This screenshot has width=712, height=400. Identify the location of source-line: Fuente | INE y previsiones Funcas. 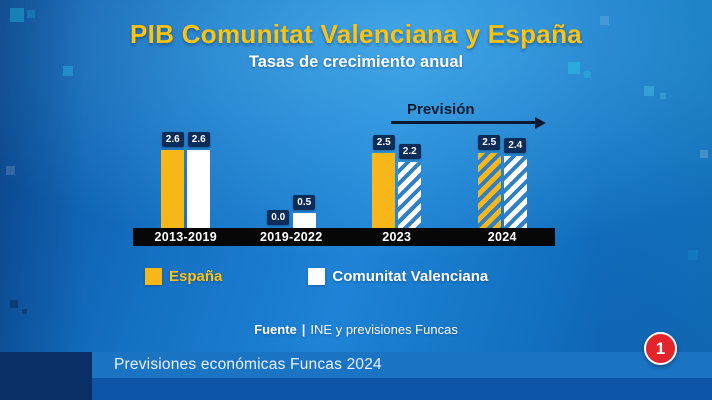
(356, 329).